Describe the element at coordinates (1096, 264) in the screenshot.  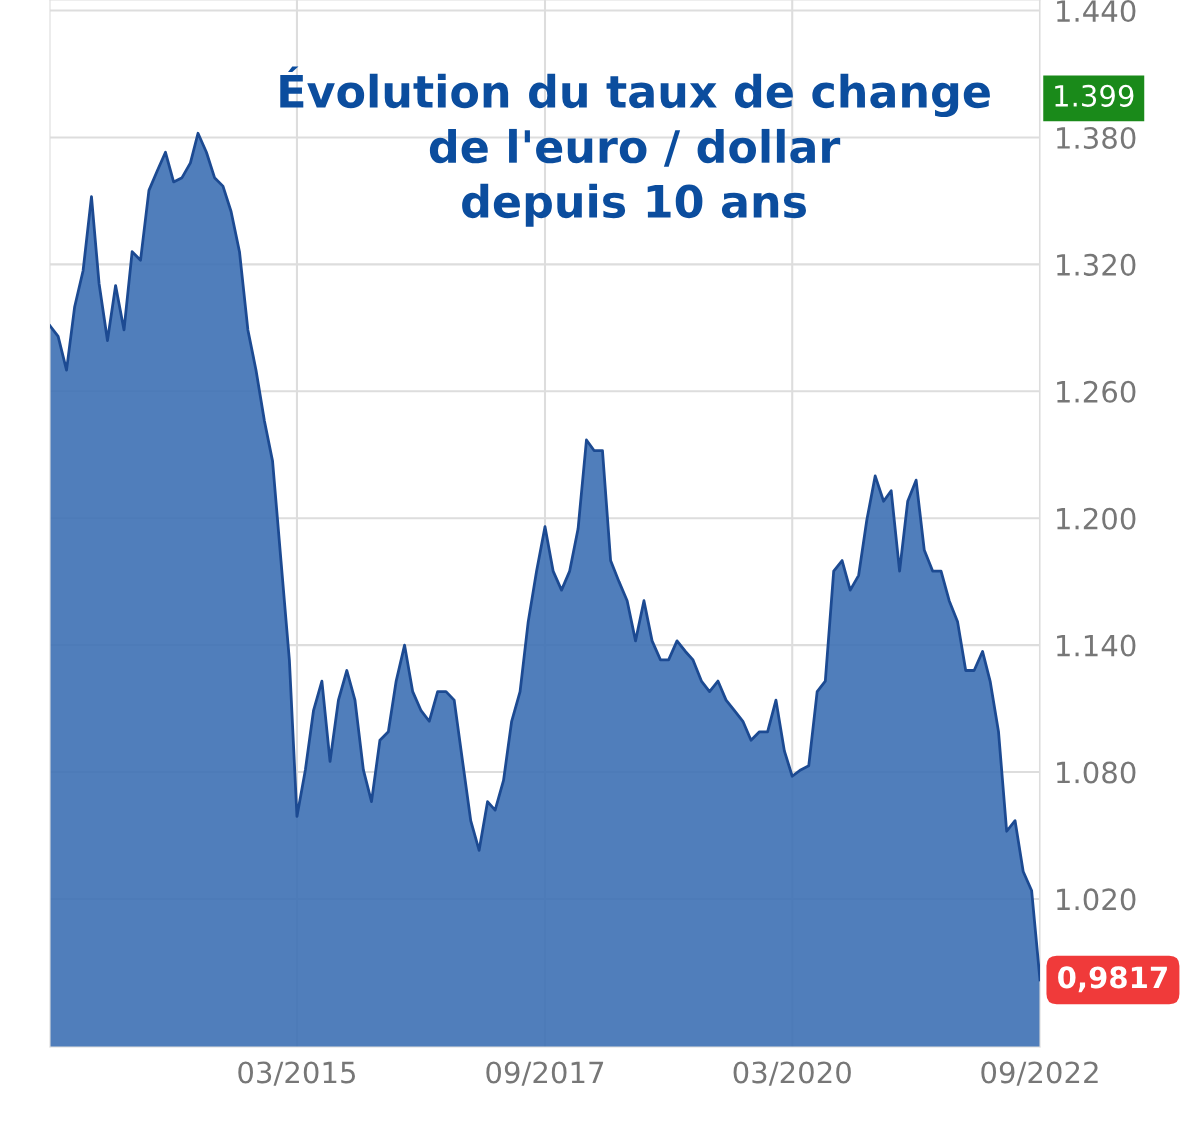
I see `y-tick-label: 1.320` at that location.